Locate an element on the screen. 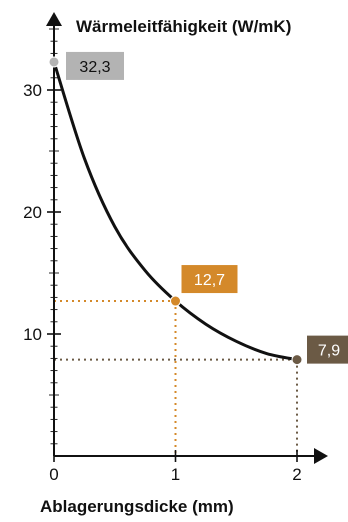 The image size is (348, 522). x-tick-label: 1 is located at coordinates (175, 474).